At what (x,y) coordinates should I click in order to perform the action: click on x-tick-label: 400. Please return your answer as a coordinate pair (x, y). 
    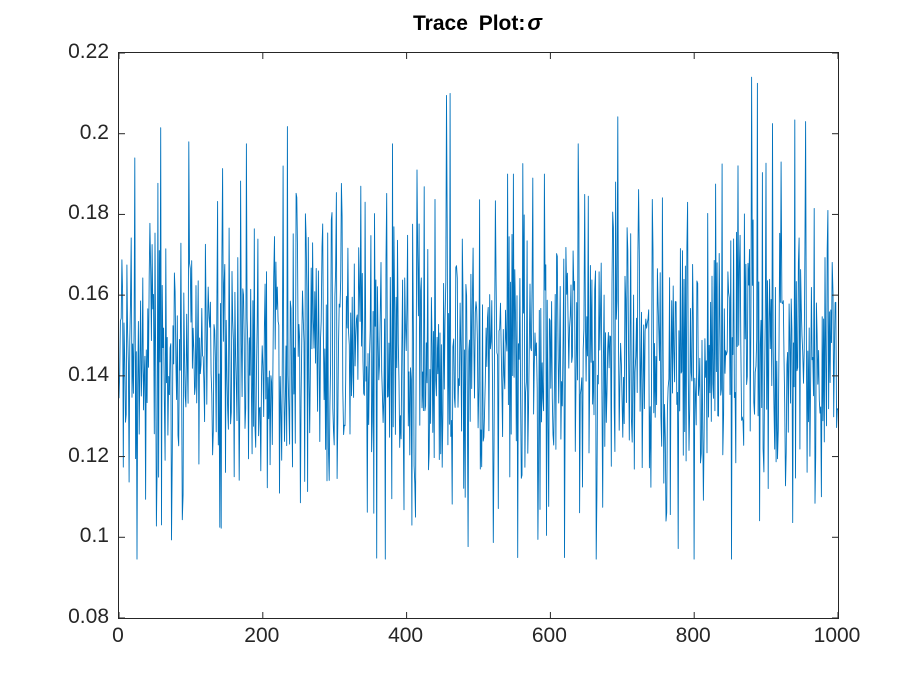
    Looking at the image, I should click on (406, 635).